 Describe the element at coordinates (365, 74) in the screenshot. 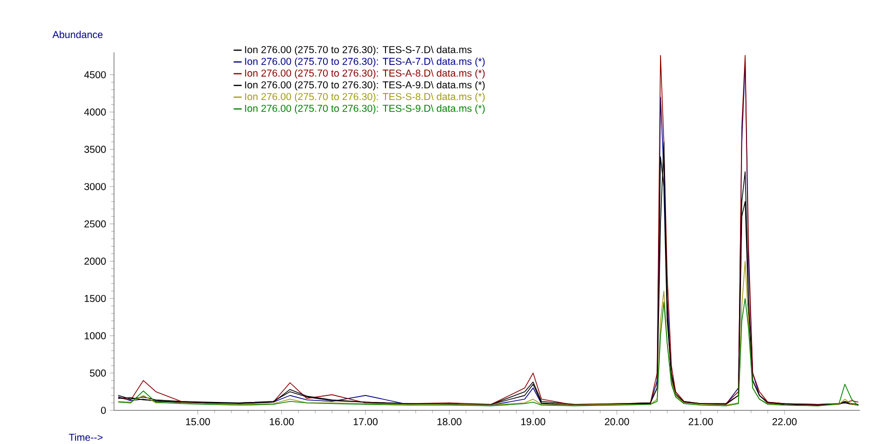

I see `legend-label: Ion 276.00 (275.70 to 276.30): TES-A-8.D\ data.ms (*)` at that location.